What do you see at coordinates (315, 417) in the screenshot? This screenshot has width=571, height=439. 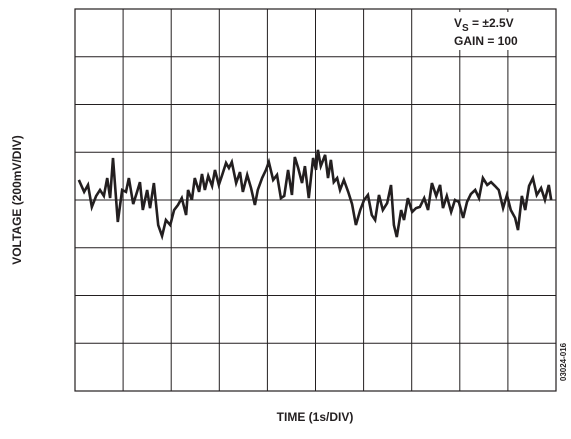 I see `x-axis-label: TIME (1s/DIV)` at bounding box center [315, 417].